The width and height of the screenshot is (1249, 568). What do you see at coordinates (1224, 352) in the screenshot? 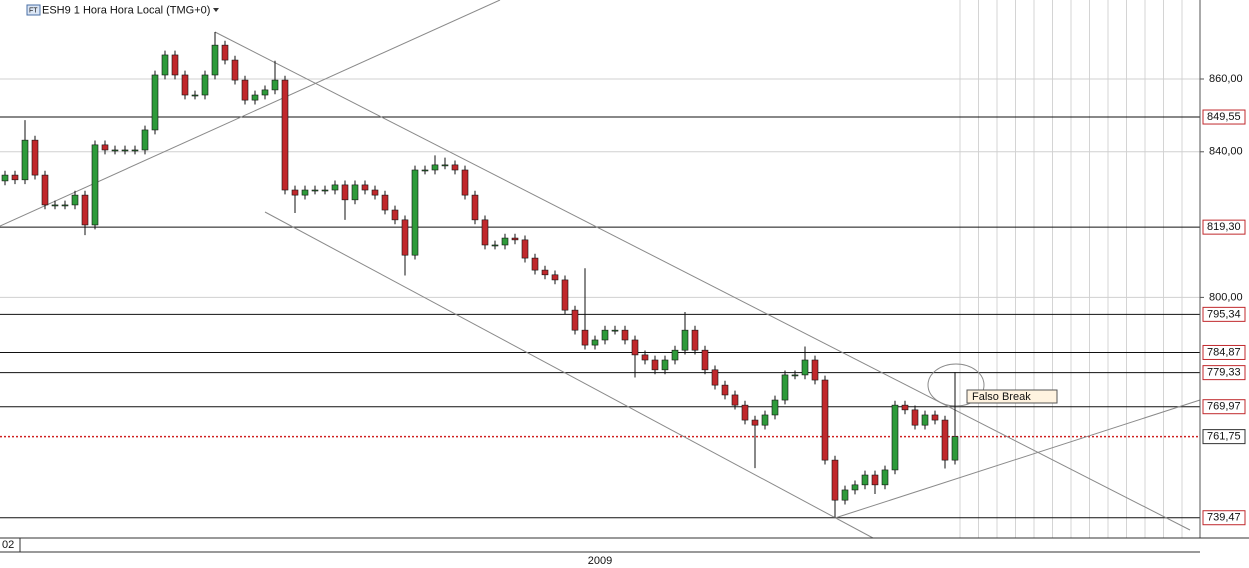
I see `level-label: 784,87` at bounding box center [1224, 352].